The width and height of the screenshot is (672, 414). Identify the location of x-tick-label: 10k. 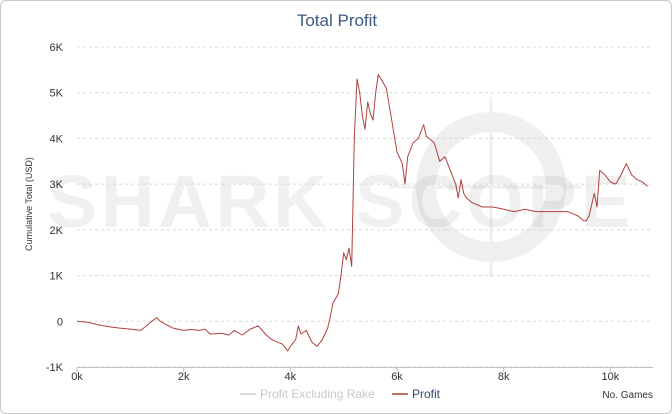
(610, 377).